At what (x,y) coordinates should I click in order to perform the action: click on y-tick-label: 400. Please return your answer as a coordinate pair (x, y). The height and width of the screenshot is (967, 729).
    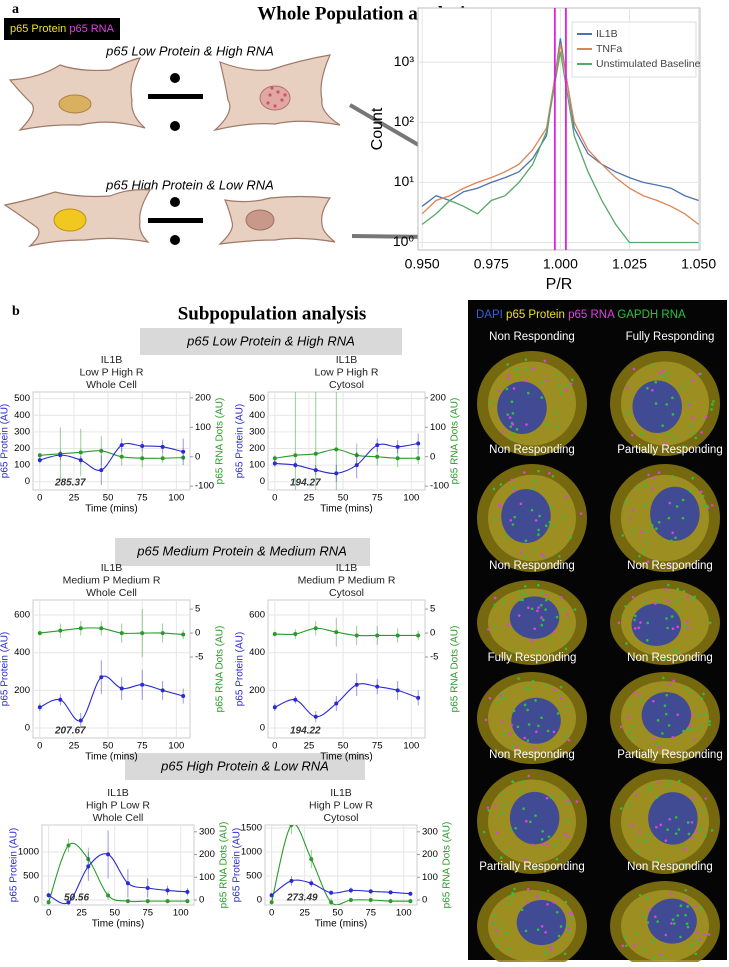
    Looking at the image, I should click on (257, 415).